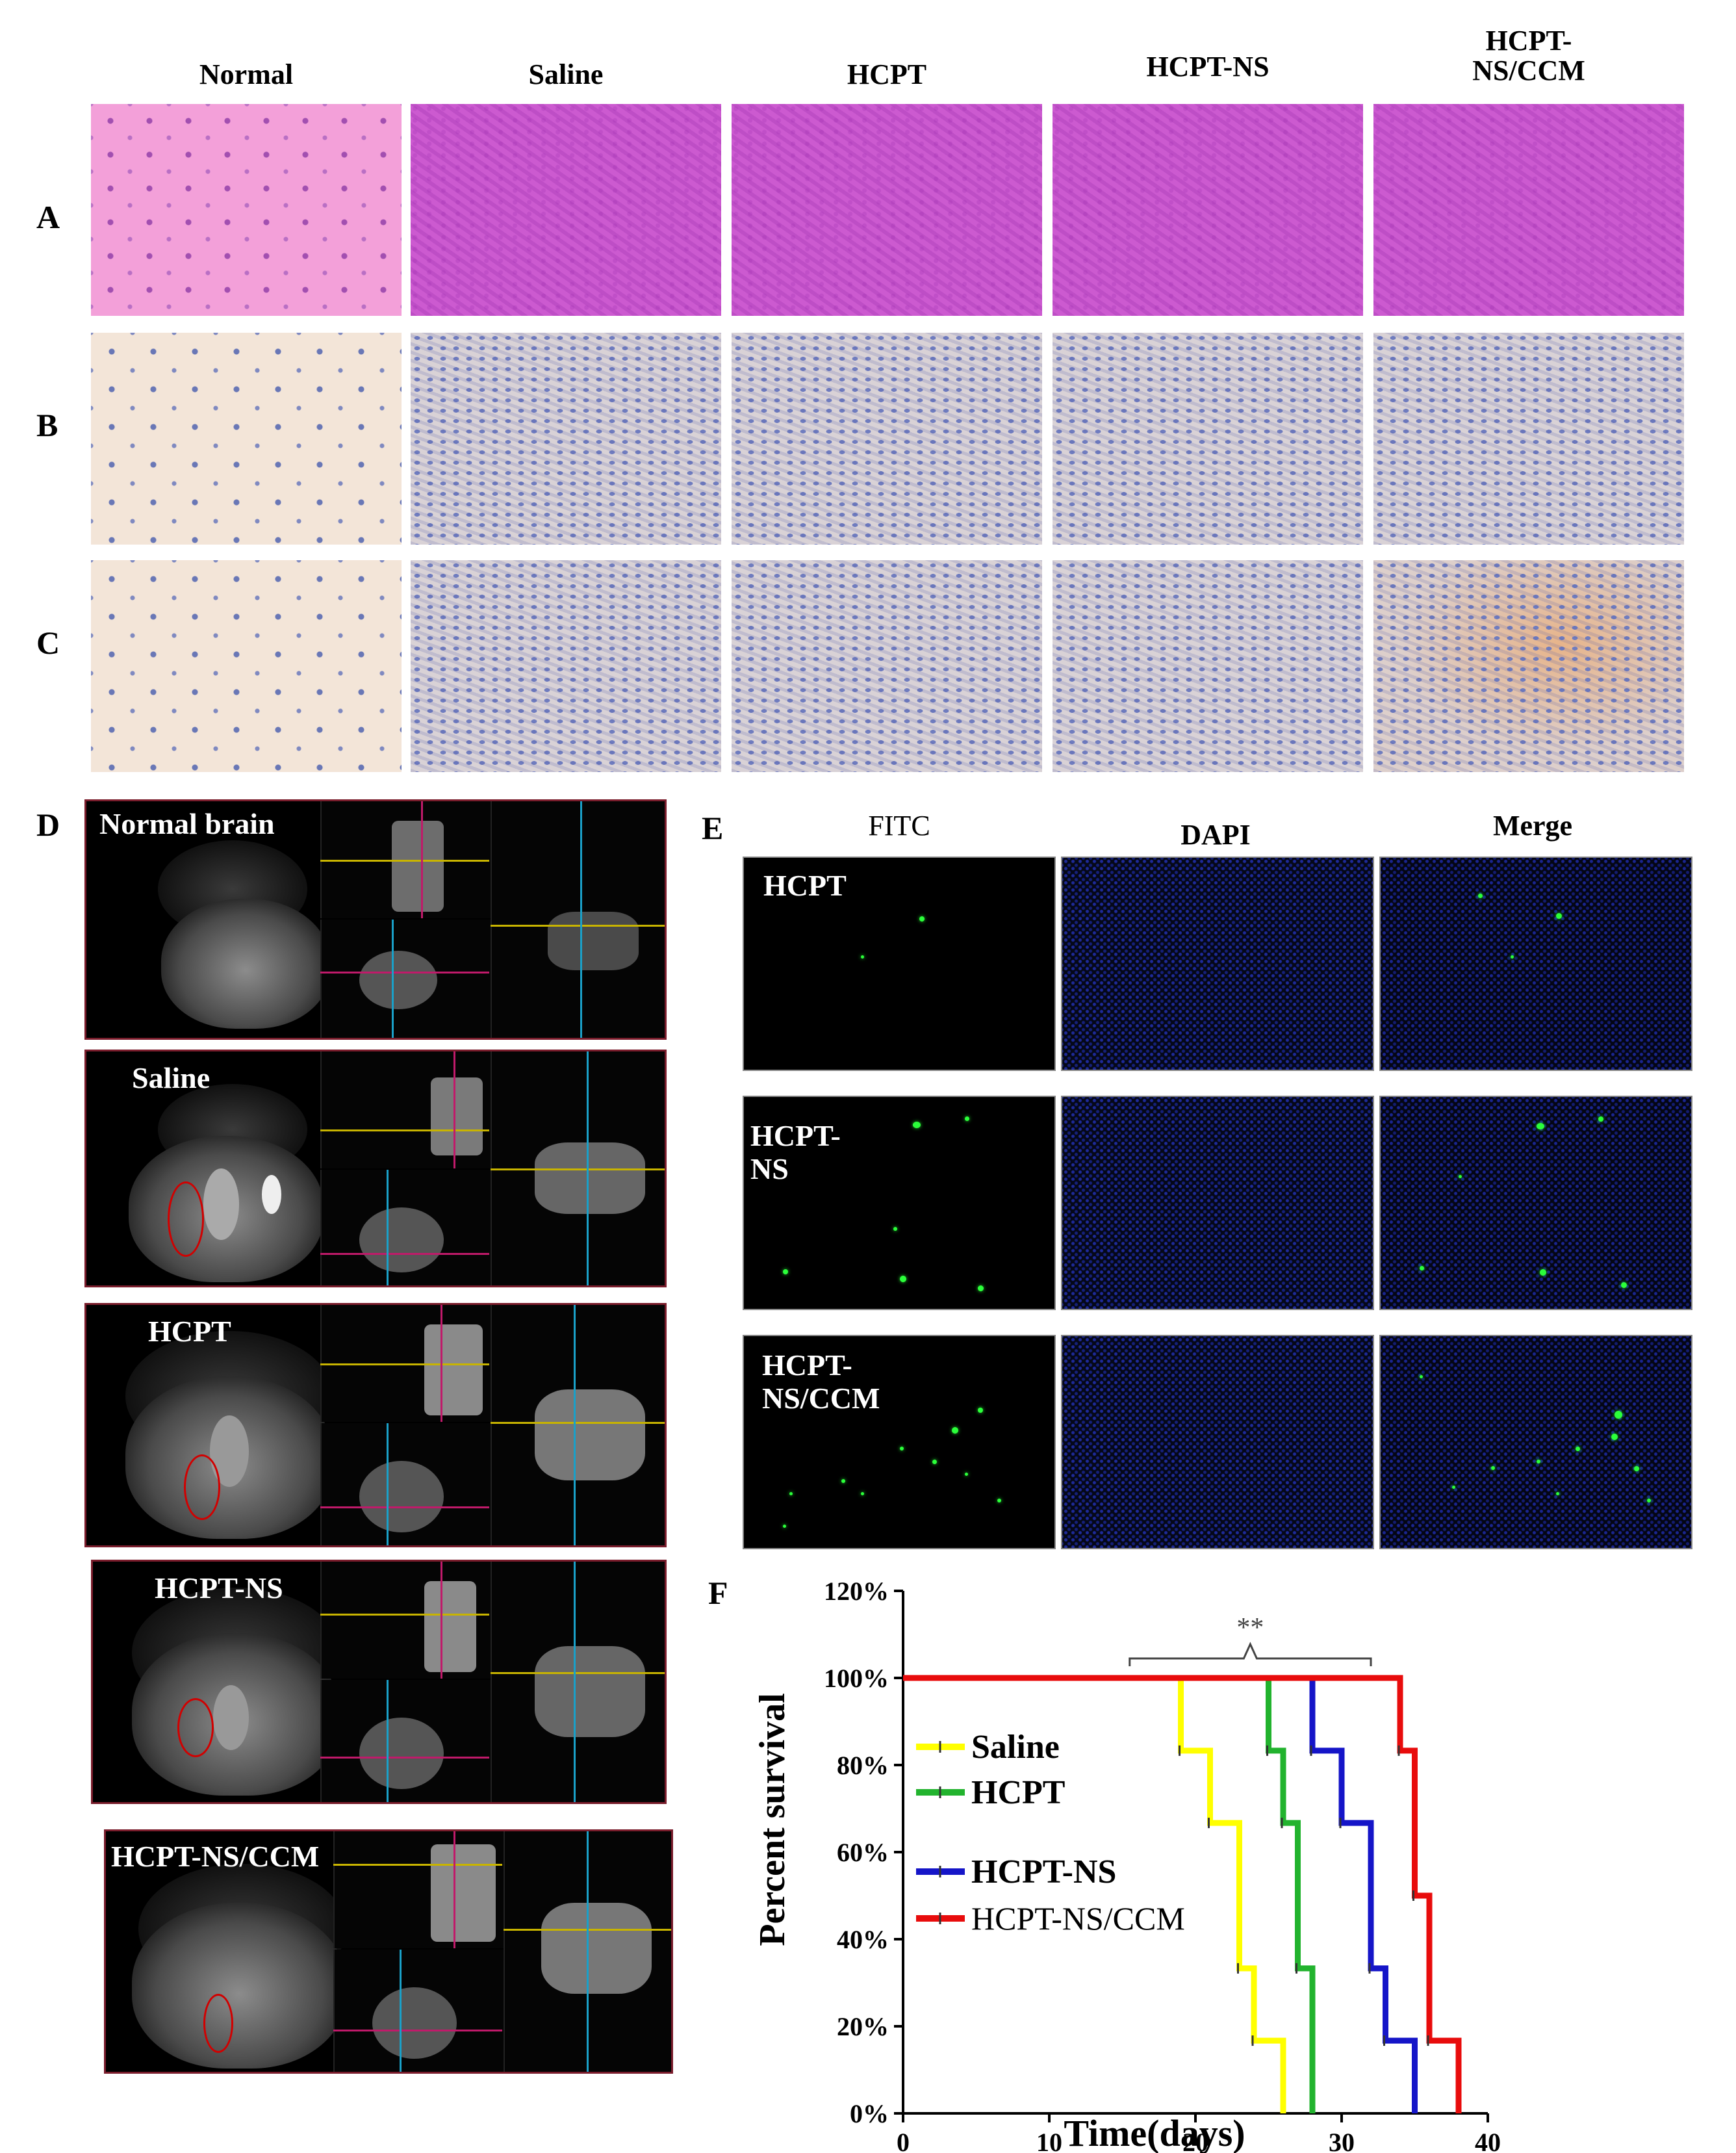  I want to click on chart-annotation-layer: **, so click(1250, 1640).